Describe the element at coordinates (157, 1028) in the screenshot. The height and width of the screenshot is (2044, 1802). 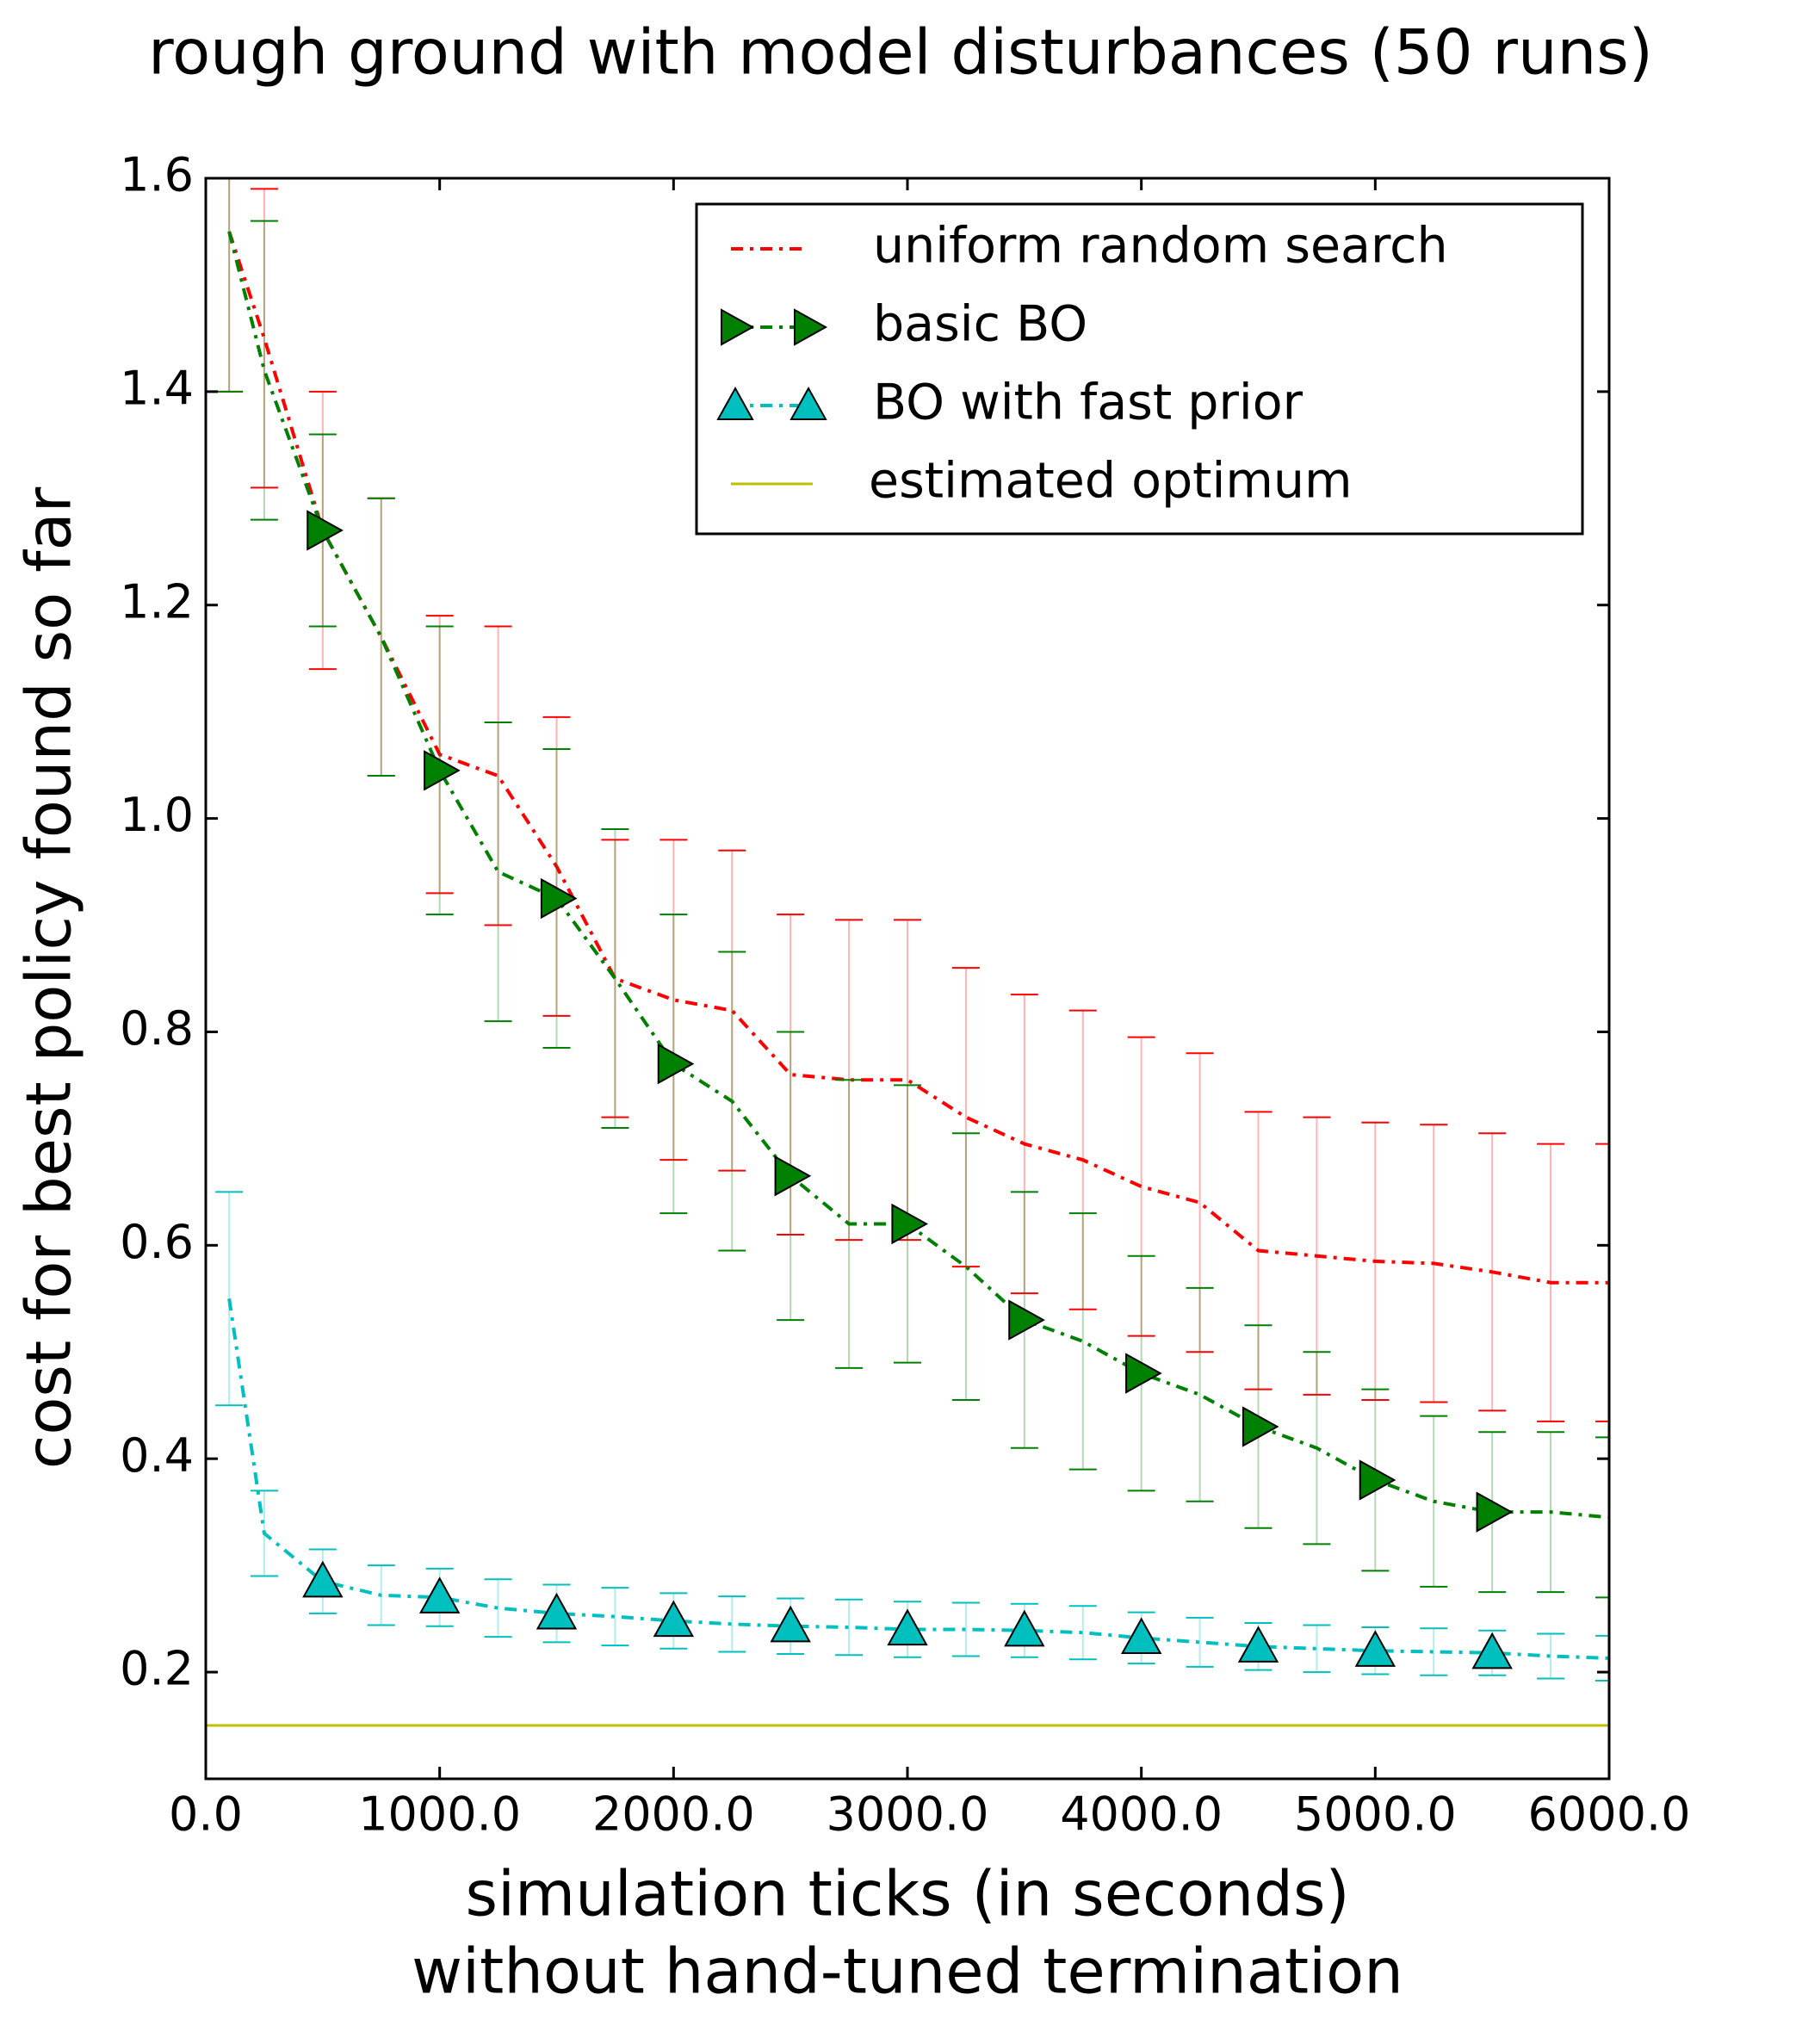
I see `y-tick-label: 0.8` at that location.